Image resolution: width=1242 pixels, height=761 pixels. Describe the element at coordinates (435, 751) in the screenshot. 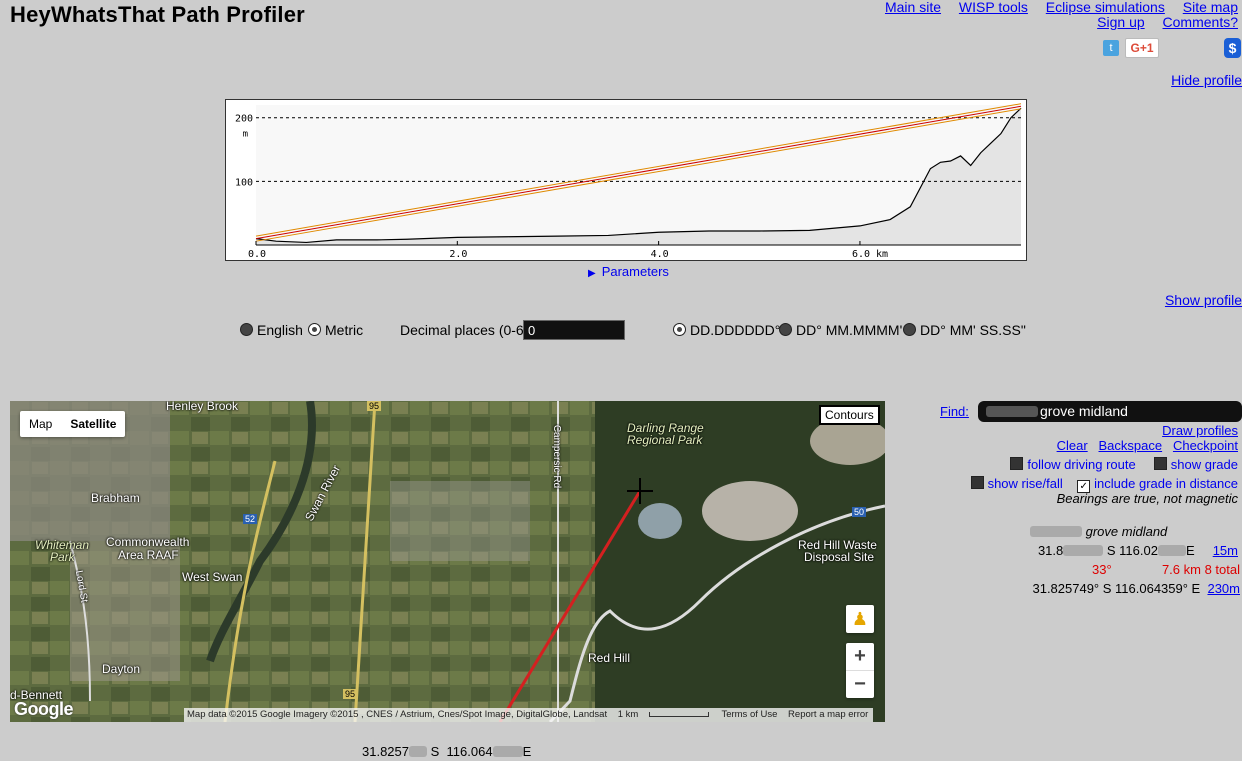

I see `coord-ns: S` at that location.